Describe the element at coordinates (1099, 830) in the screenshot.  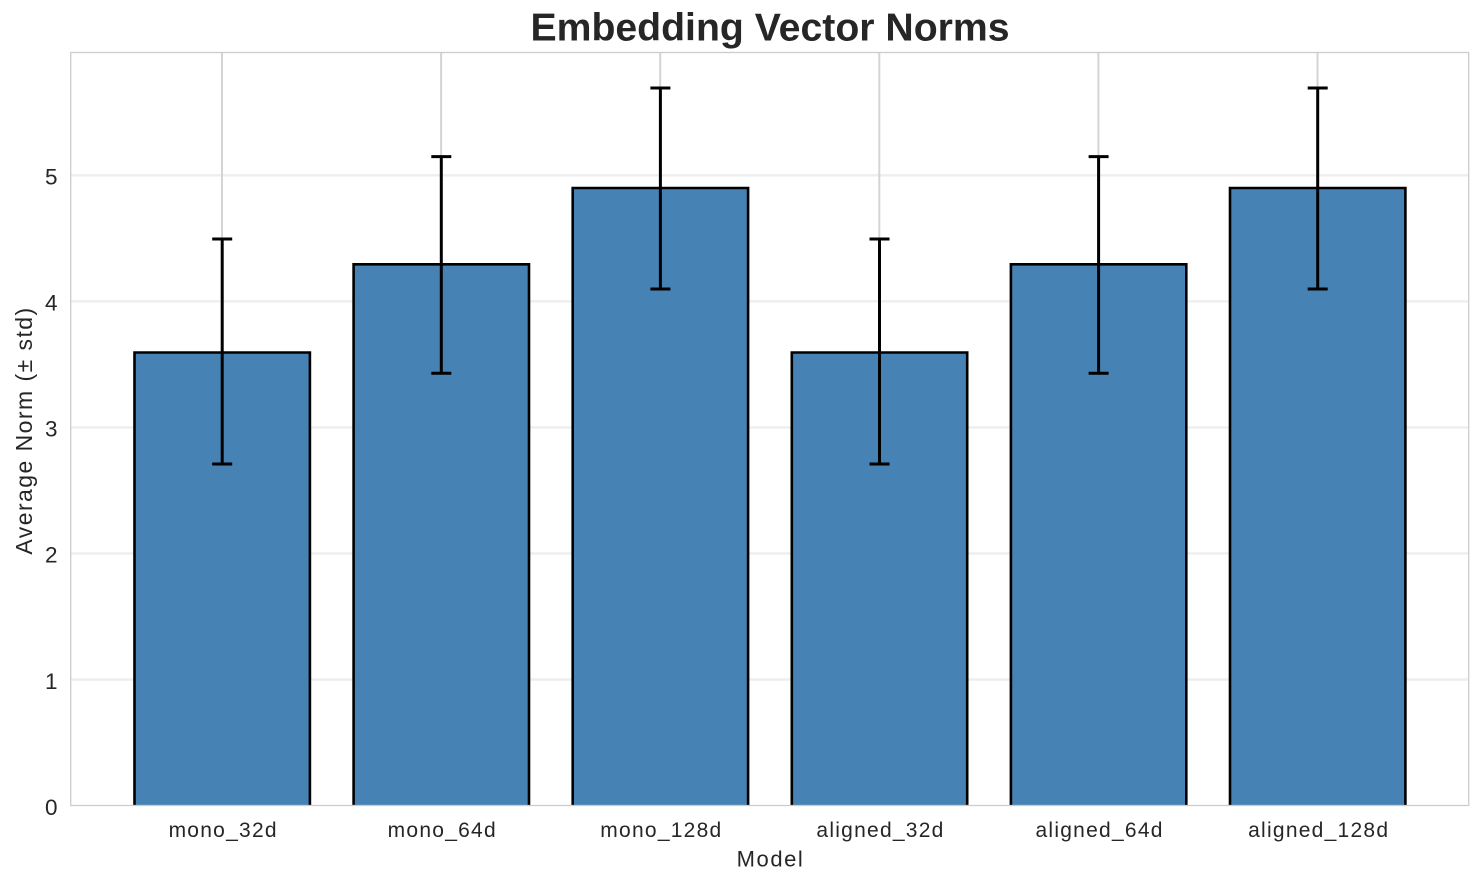
I see `svg-text: aligned_64d` at that location.